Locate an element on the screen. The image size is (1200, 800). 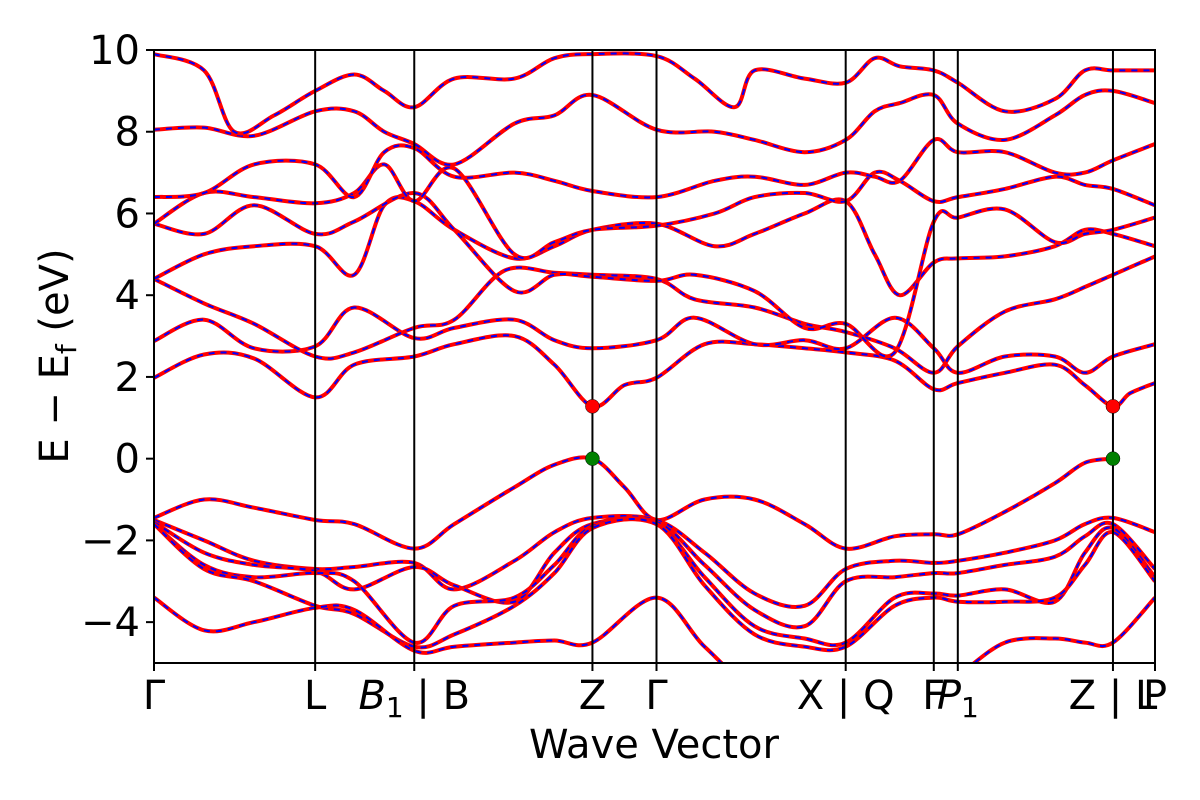
band-edge-markers is located at coordinates (853, 432).